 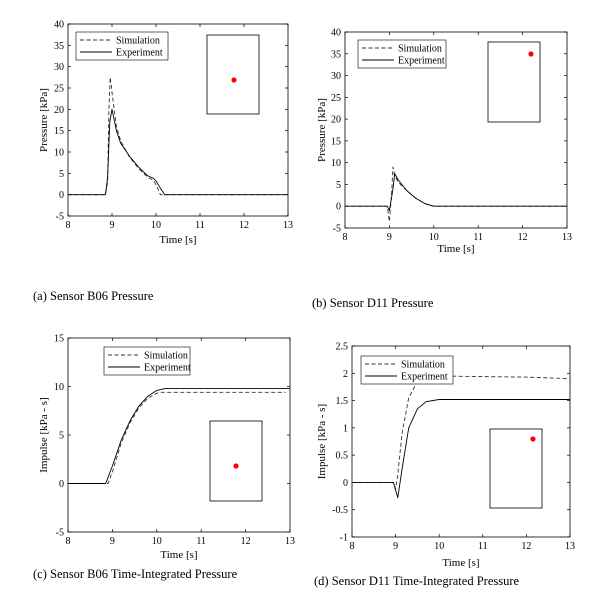 What do you see at coordinates (93, 296) in the screenshot?
I see `subfigure-caption: (a) Sensor B06 Pressure` at bounding box center [93, 296].